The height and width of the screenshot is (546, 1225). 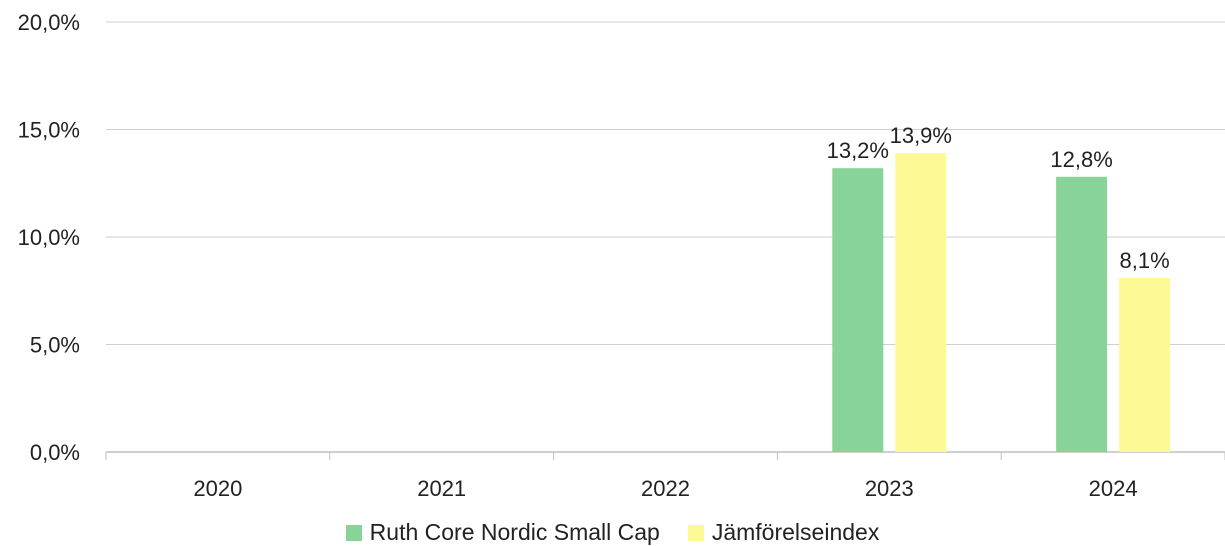 I want to click on x-tick-label: 2023, so click(x=889, y=488).